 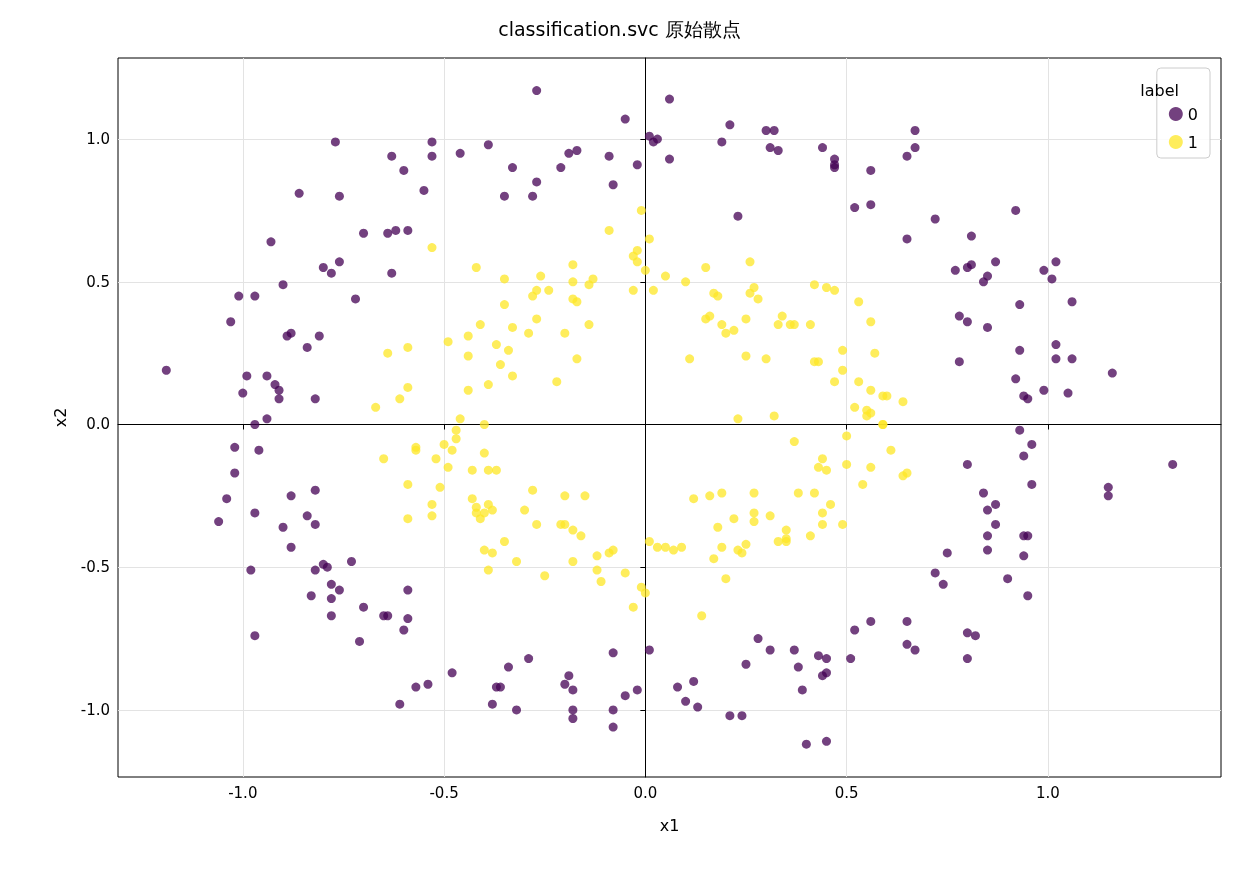 I want to click on x-tick-label: 1.0, so click(x=1047, y=792).